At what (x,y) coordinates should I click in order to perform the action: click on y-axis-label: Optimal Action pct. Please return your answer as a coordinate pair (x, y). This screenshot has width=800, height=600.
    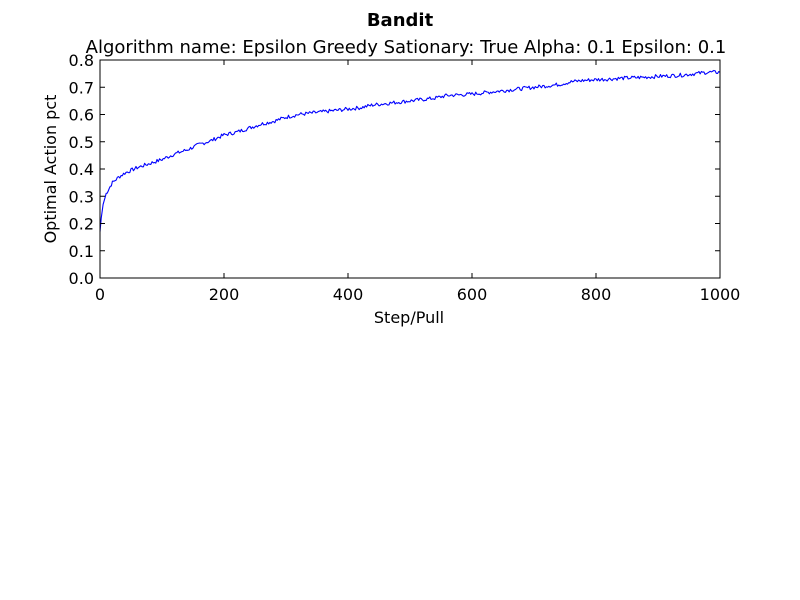
    Looking at the image, I should click on (50, 169).